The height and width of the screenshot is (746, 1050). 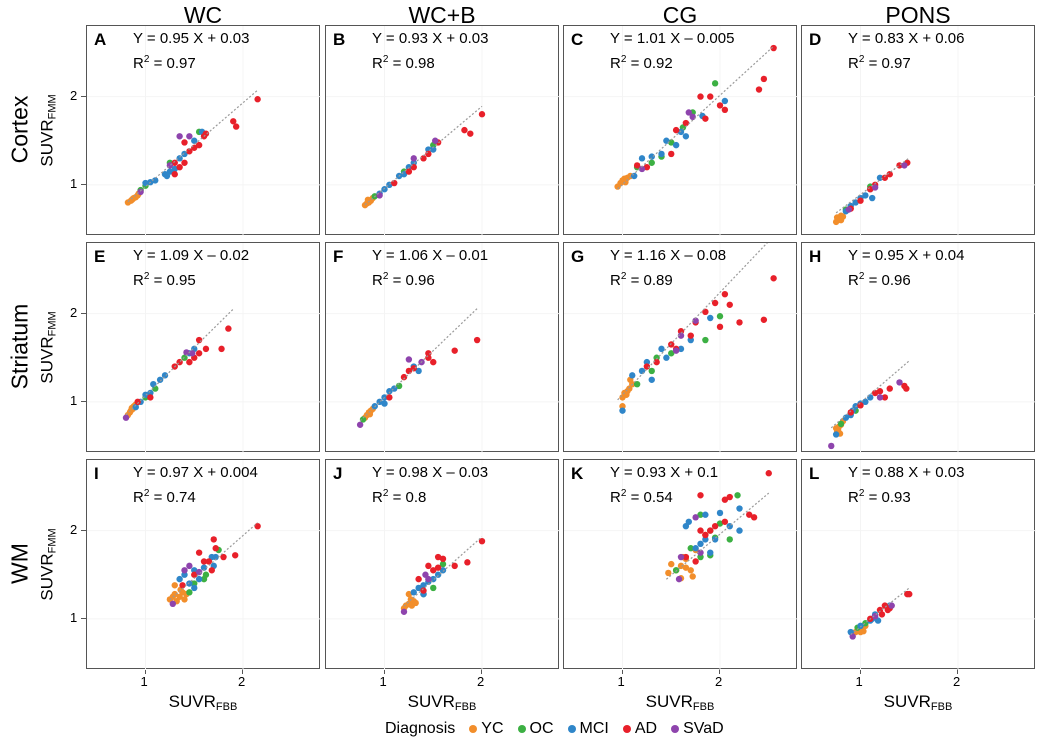 I want to click on panel-letter: F, so click(x=338, y=256).